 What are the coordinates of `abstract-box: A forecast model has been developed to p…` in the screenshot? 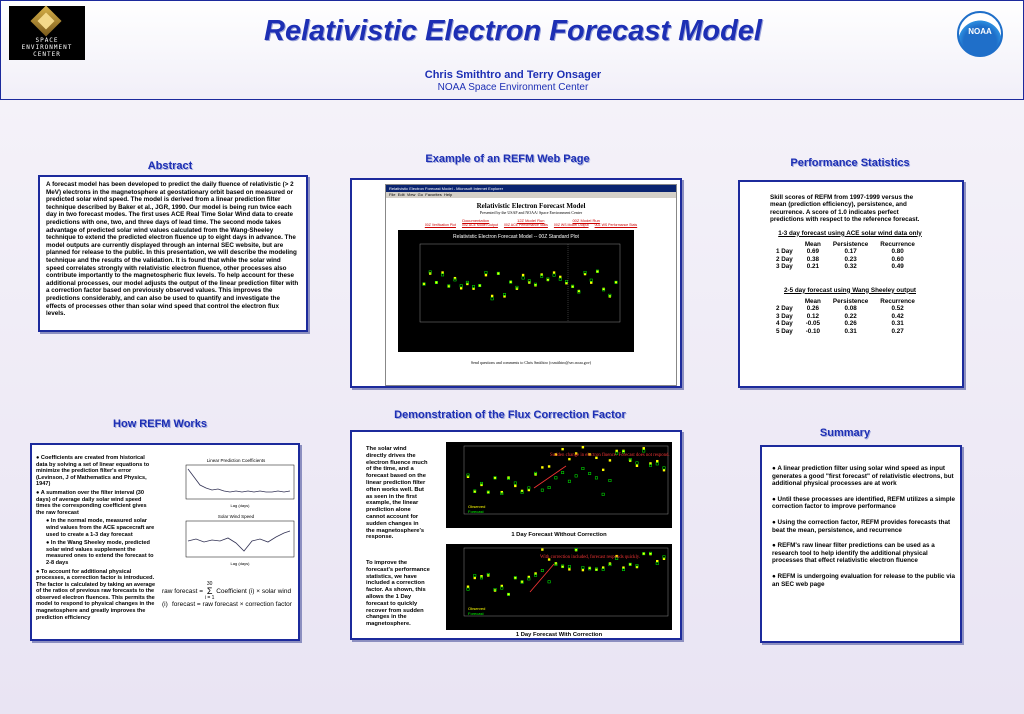 It's located at (173, 253).